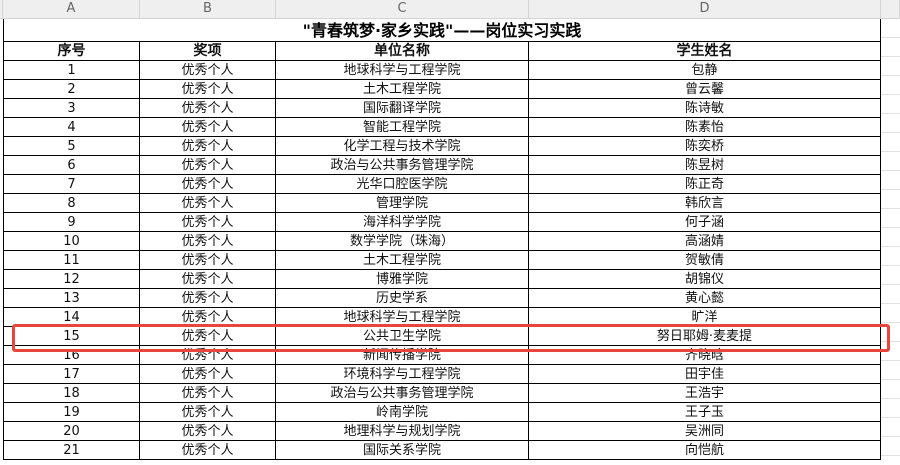  I want to click on header-cell: 序号, so click(71, 51).